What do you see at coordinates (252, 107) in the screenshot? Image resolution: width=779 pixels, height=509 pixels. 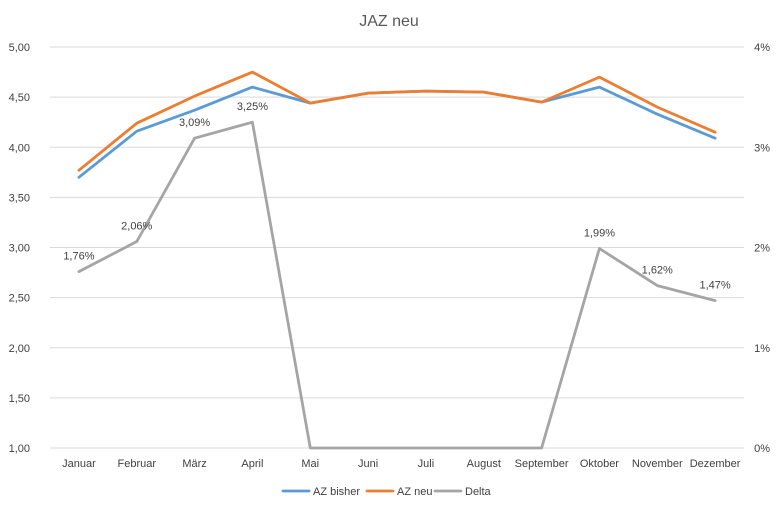 I see `data-label: 3,25%` at bounding box center [252, 107].